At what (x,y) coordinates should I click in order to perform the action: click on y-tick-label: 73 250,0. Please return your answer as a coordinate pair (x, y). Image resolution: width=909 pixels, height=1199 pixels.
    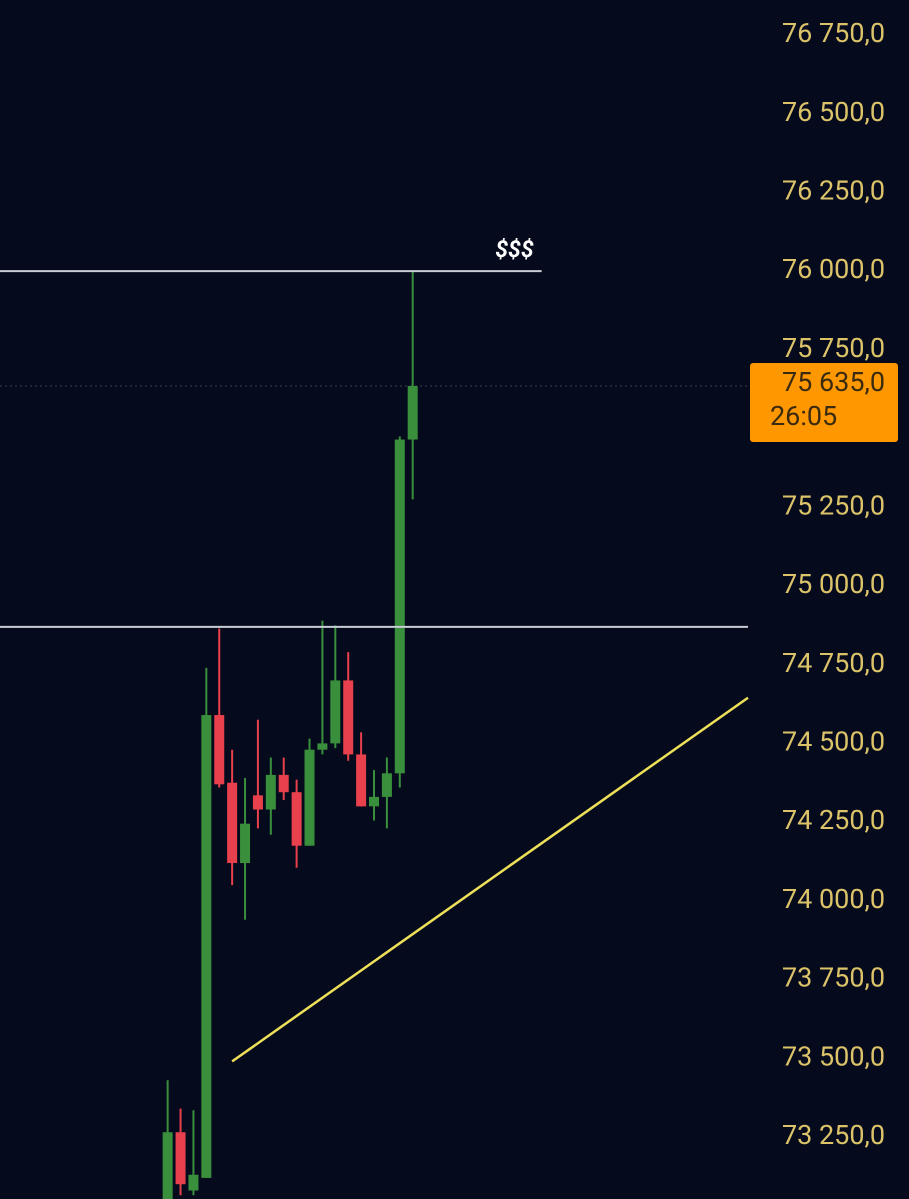
    Looking at the image, I should click on (833, 1135).